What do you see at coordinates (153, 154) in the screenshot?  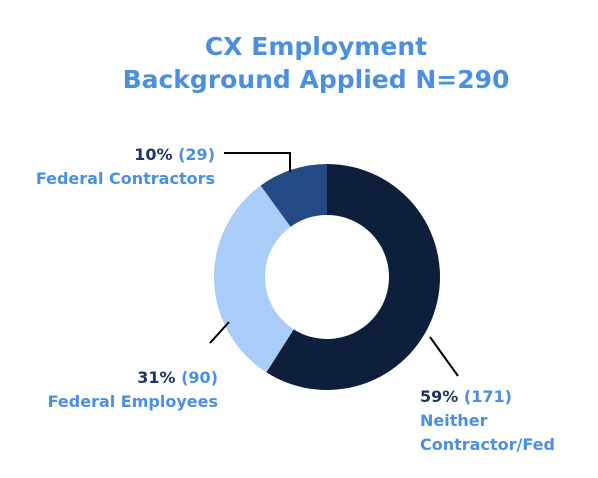 I see `percent-label: 10%` at bounding box center [153, 154].